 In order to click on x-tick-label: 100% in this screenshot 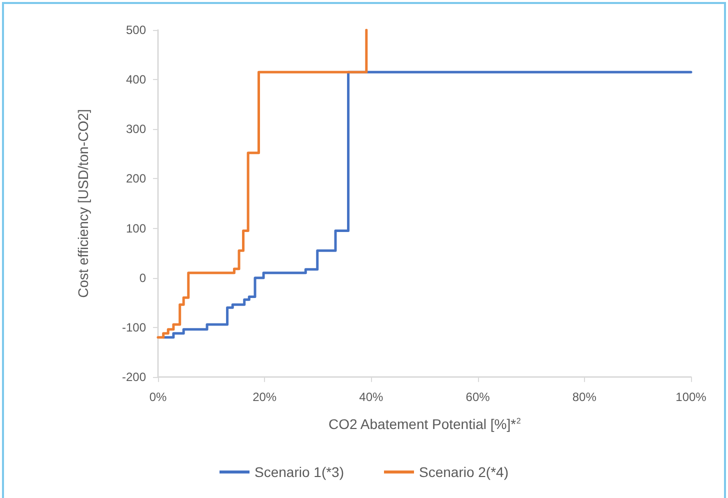, I will do `click(691, 397)`.